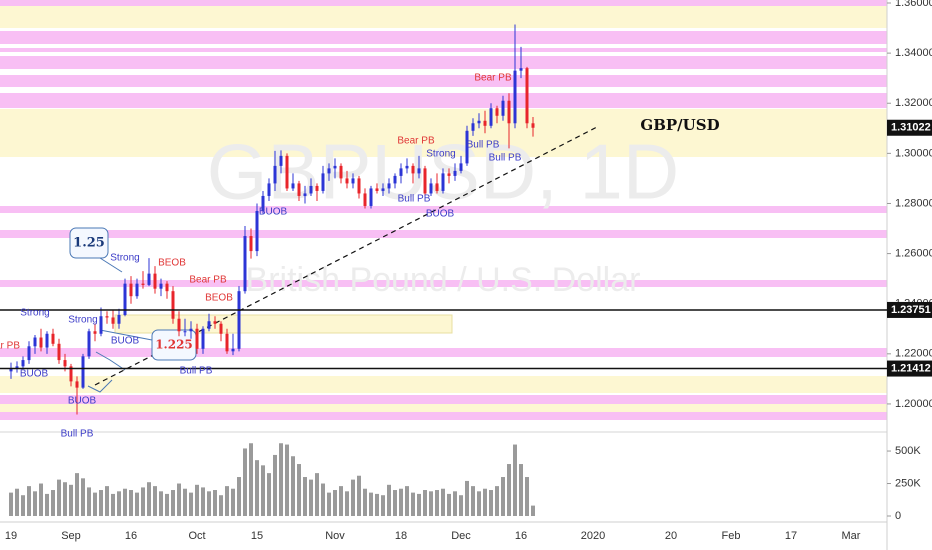 This screenshot has height=550, width=932. Describe the element at coordinates (911, 128) in the screenshot. I see `price-label: 1.31022` at that location.